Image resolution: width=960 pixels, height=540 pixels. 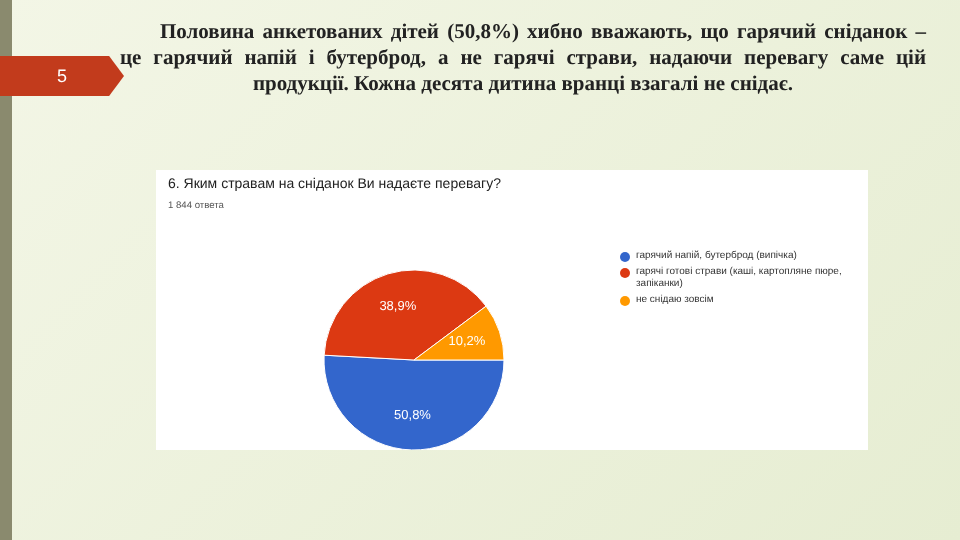 What do you see at coordinates (523, 59) in the screenshot?
I see `text: Половина анкетованих дітей (50,8%) хибно вважають, що гарячий сніданок – це гарячий напій і бутерброд, а не гарячі страви, надаючи перевагу саме цій продукції. Кожна десята дитина вранці взагалі не снідає.` at bounding box center [523, 59].